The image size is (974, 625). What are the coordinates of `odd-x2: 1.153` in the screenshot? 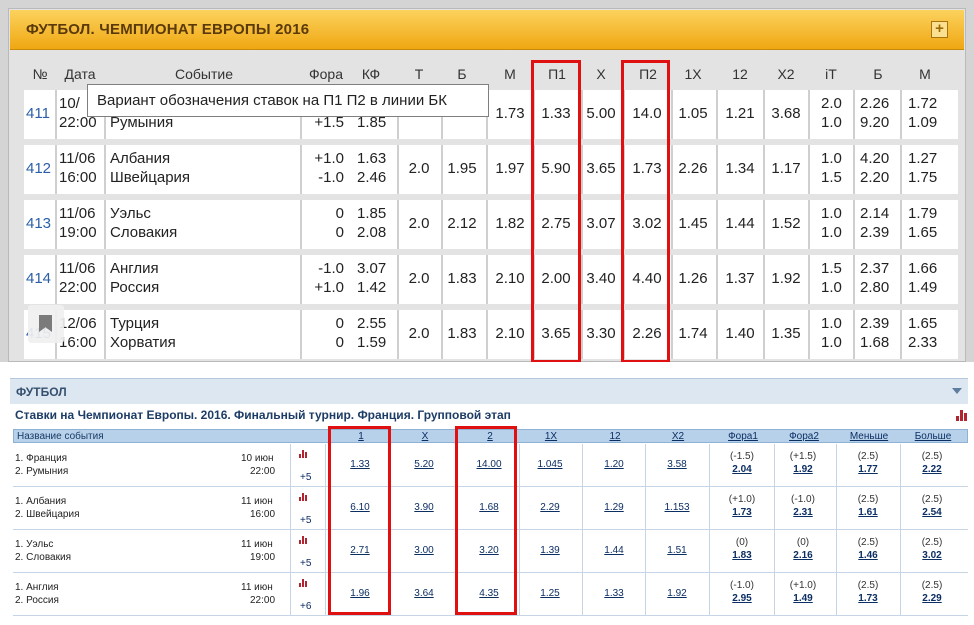 It's located at (677, 507).